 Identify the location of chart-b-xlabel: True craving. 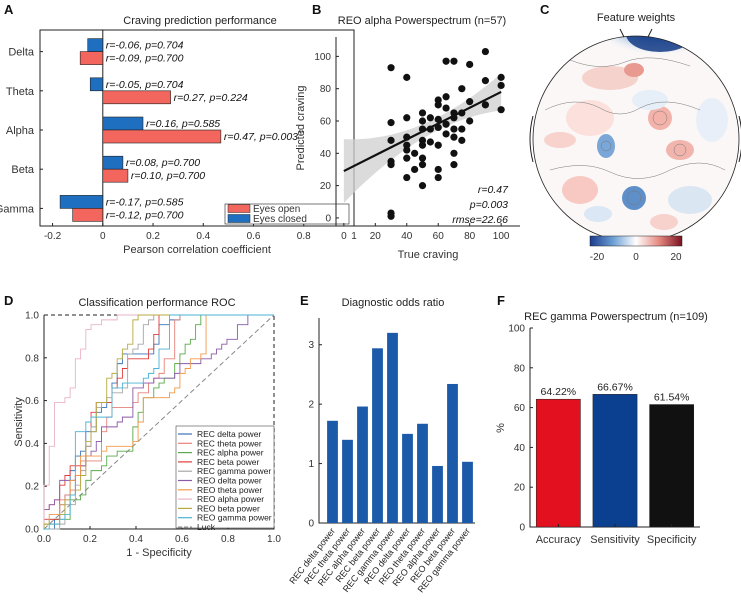
(428, 255).